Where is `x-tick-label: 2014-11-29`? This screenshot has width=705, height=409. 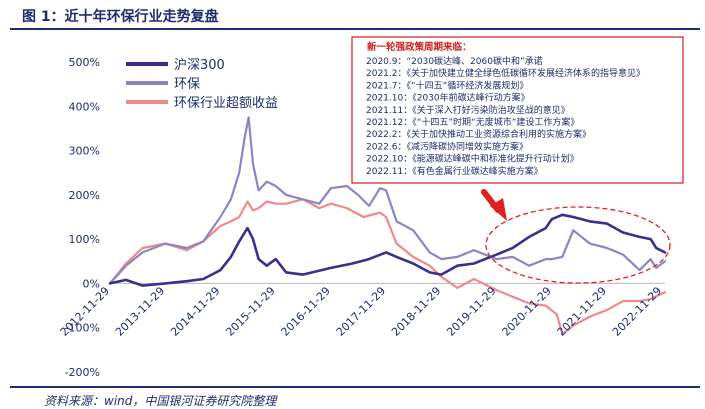
x-tick-label: 2014-11-29 is located at coordinates (195, 311).